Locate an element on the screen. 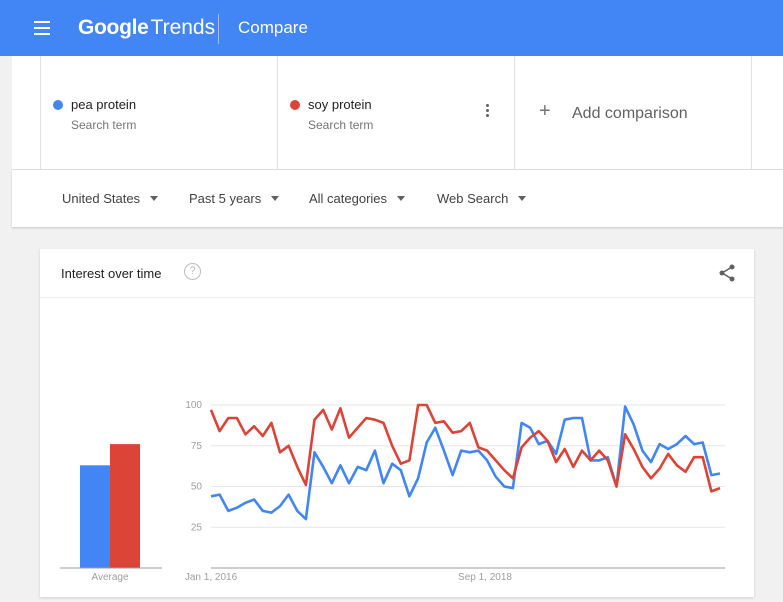 The width and height of the screenshot is (783, 602). filter-time-range-dropdown: Past 5 years is located at coordinates (234, 198).